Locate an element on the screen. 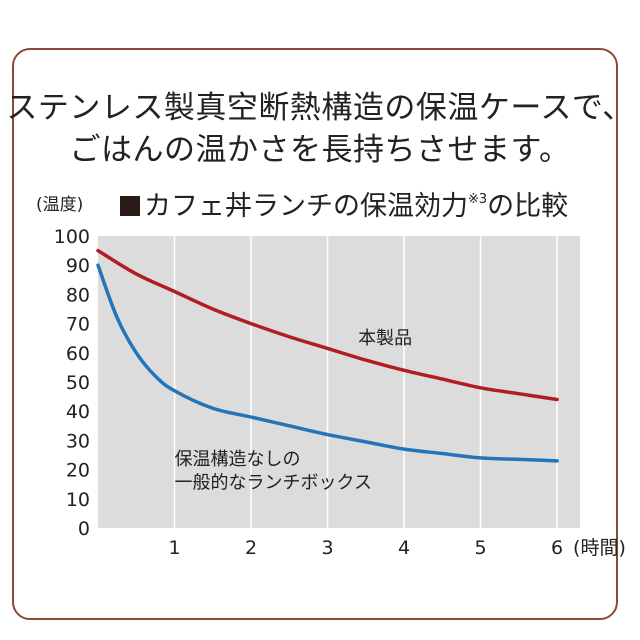 This screenshot has width=640, height=640. x-tick-label-3: 3 is located at coordinates (327, 548).